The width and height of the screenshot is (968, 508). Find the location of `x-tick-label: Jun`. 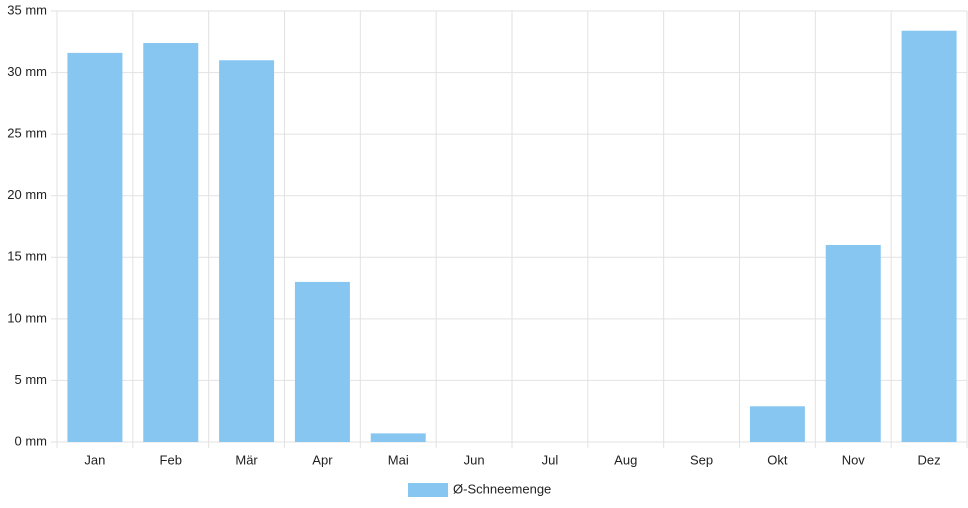

x-tick-label: Jun is located at coordinates (474, 459).